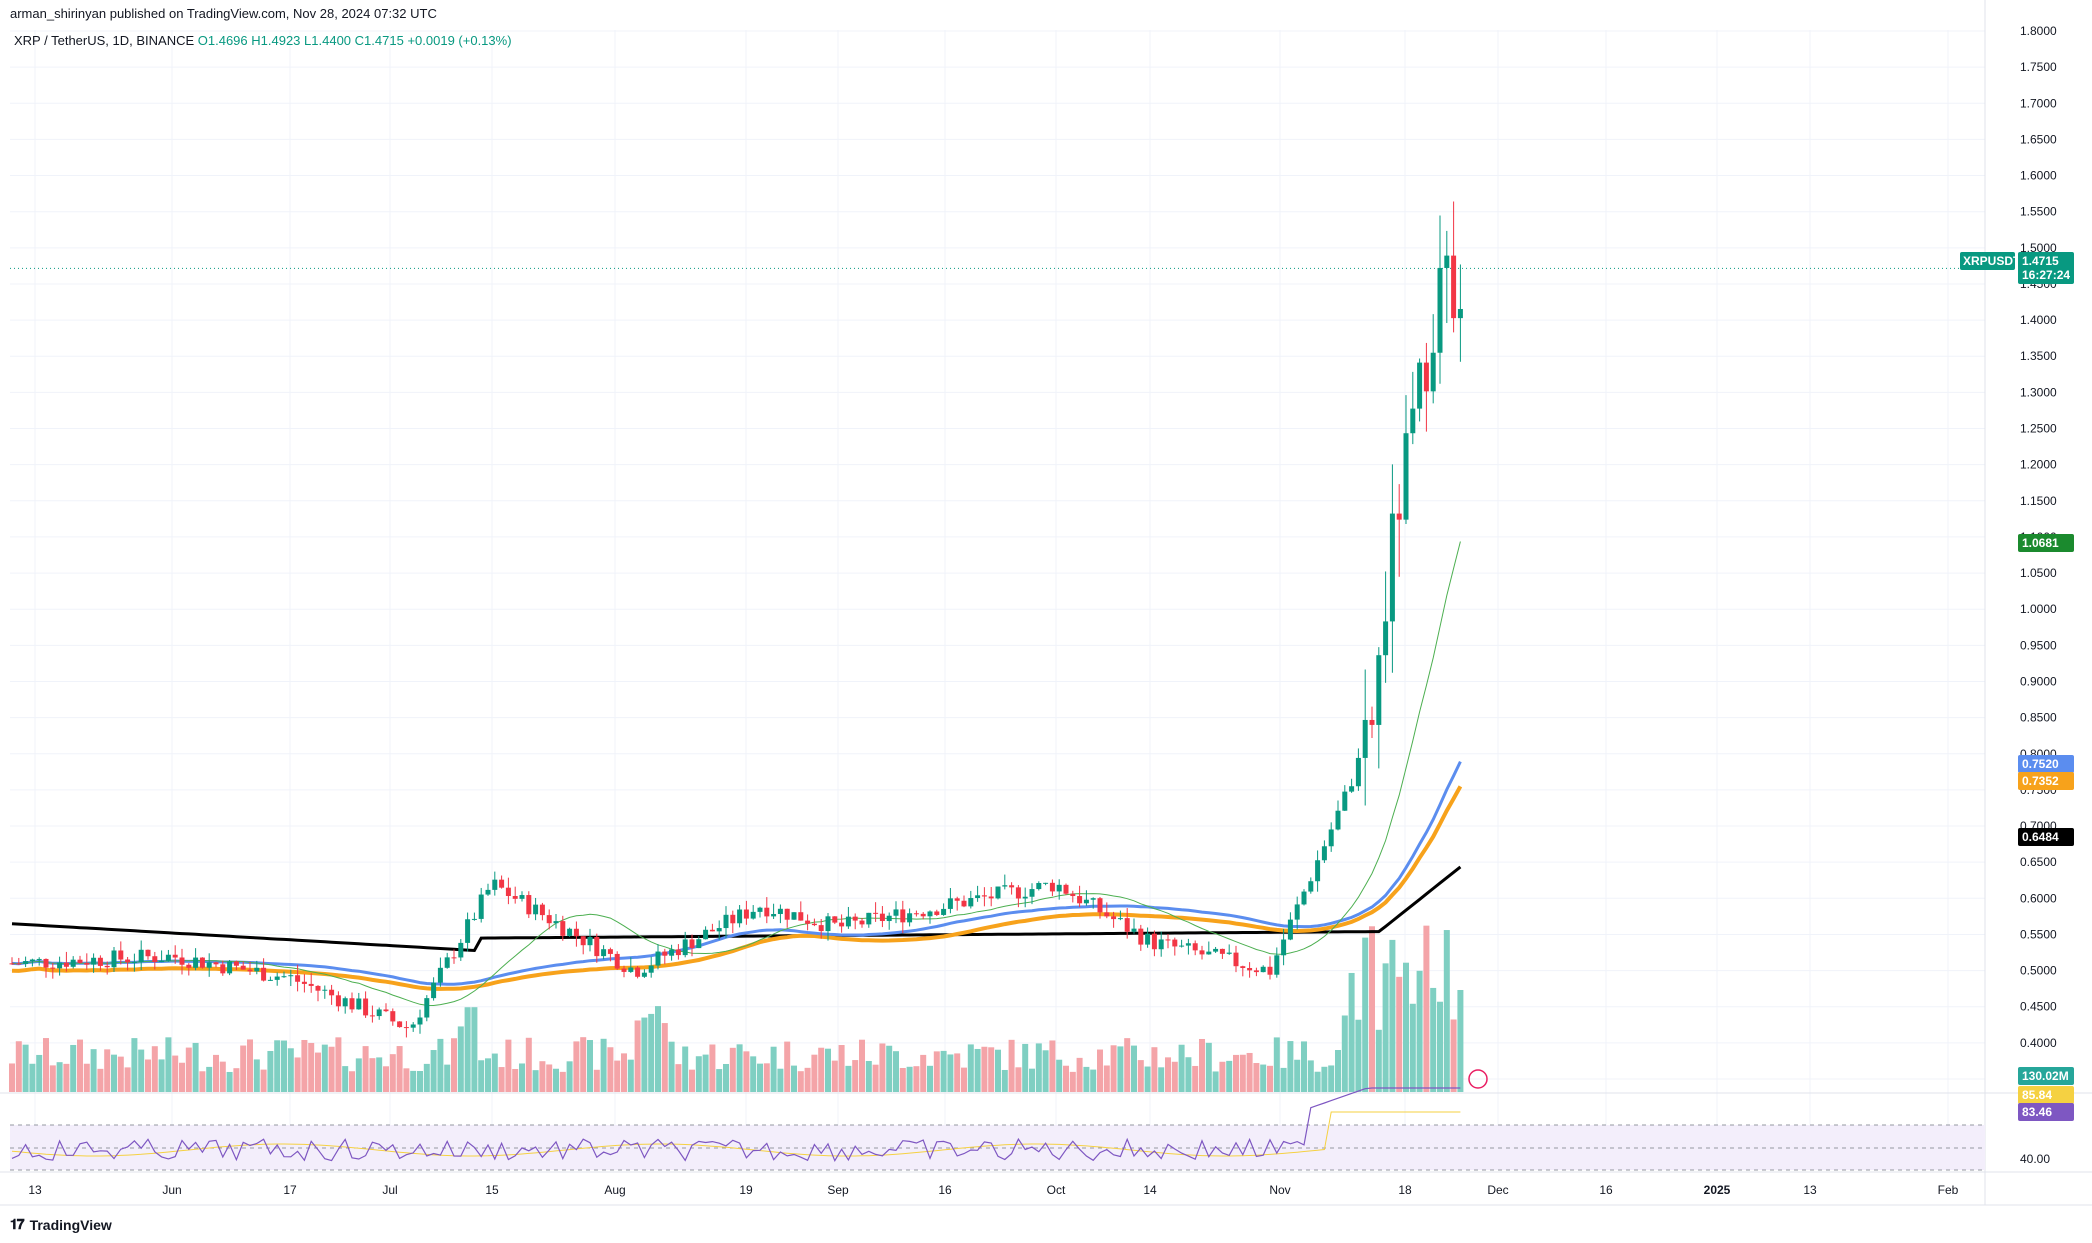 The width and height of the screenshot is (2092, 1243). Describe the element at coordinates (2040, 764) in the screenshot. I see `ma50-badge: 0.7520` at that location.